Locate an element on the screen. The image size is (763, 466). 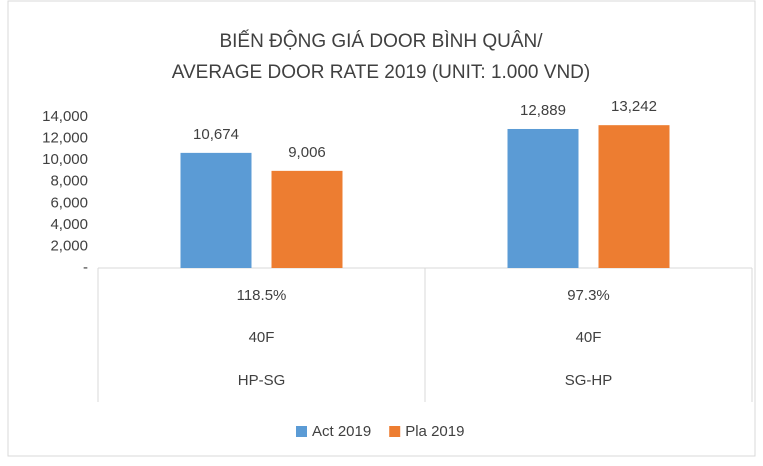
data-label: 10,674 is located at coordinates (216, 134).